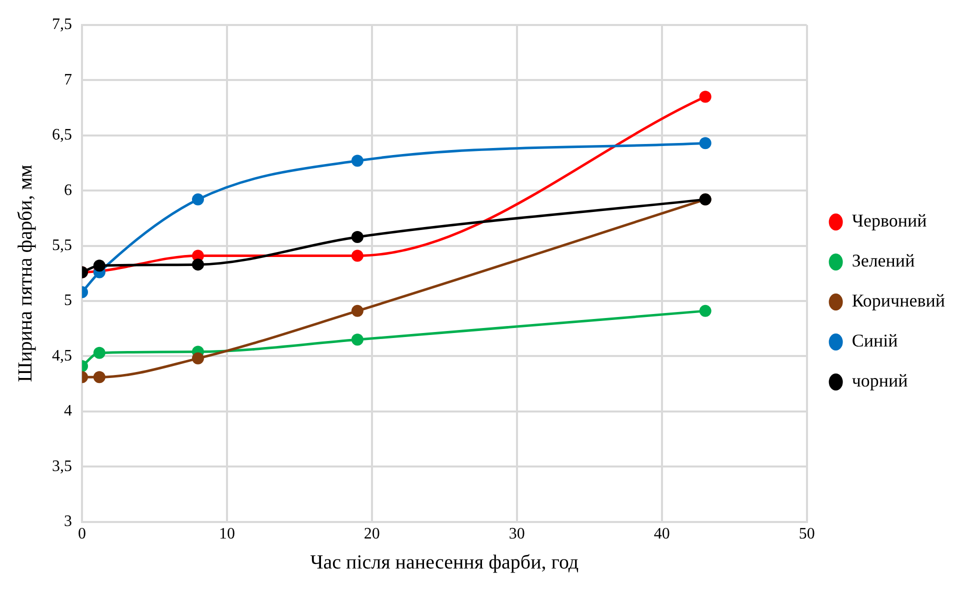  I want to click on legend-label: Коричневий, so click(899, 300).